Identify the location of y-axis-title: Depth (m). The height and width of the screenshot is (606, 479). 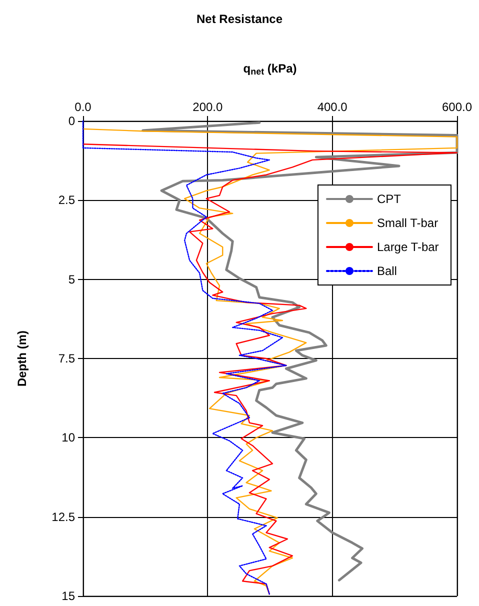
(22, 358).